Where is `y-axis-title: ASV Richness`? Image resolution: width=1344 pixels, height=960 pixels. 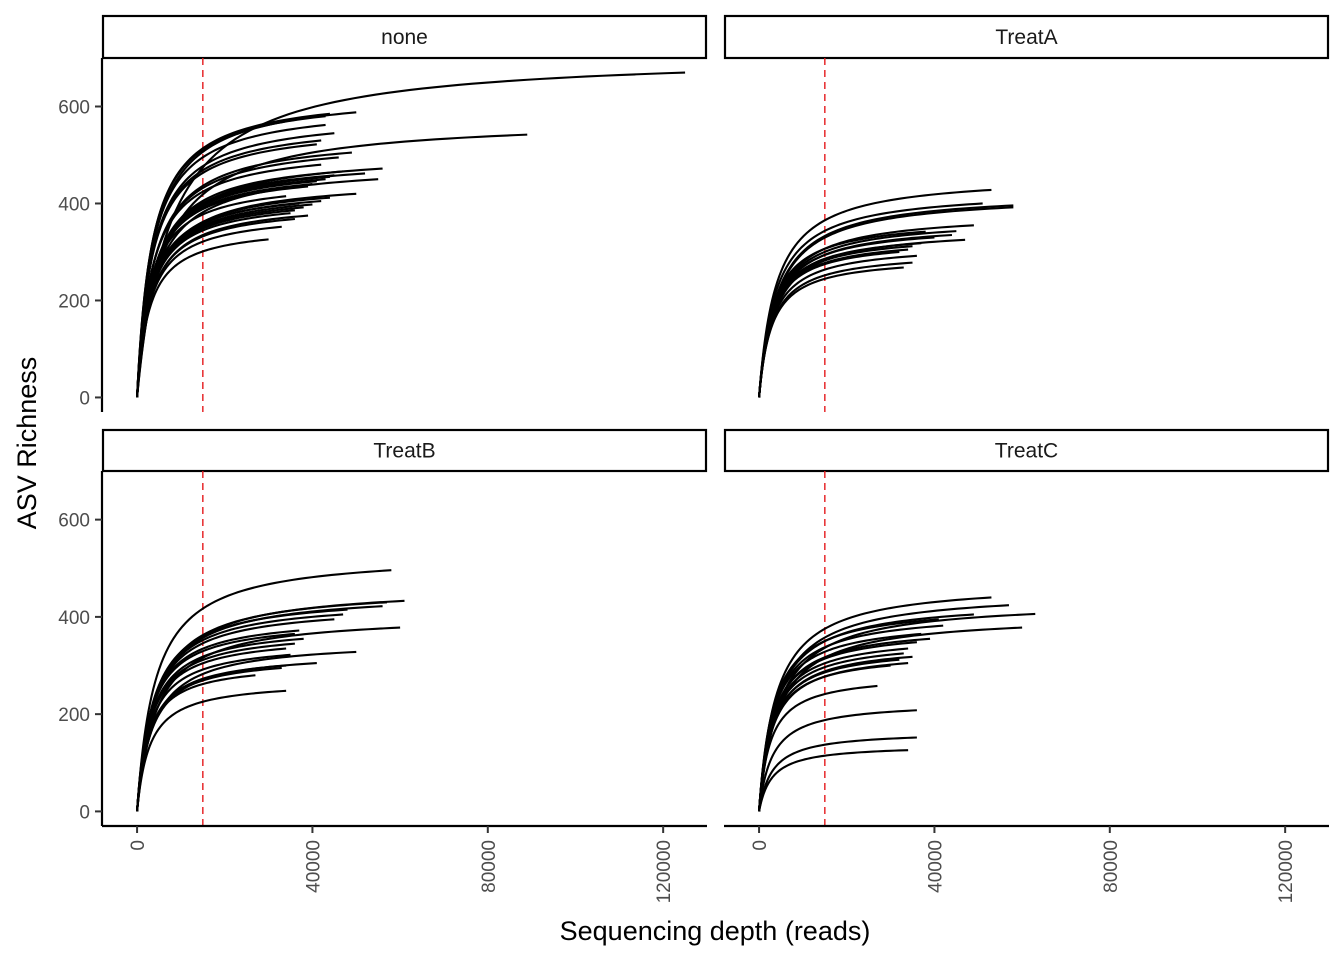
y-axis-title: ASV Richness is located at coordinates (27, 443).